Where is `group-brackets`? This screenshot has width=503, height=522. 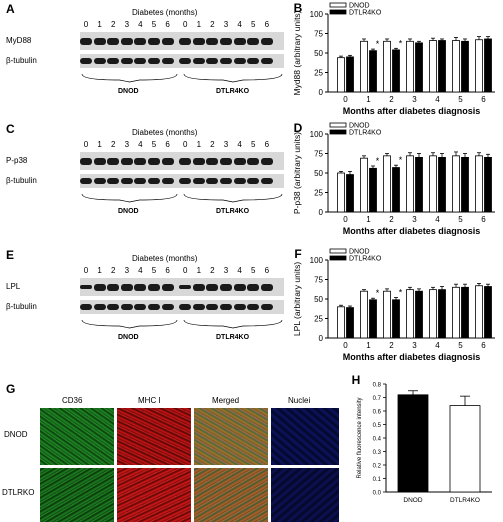 group-brackets is located at coordinates (182, 78).